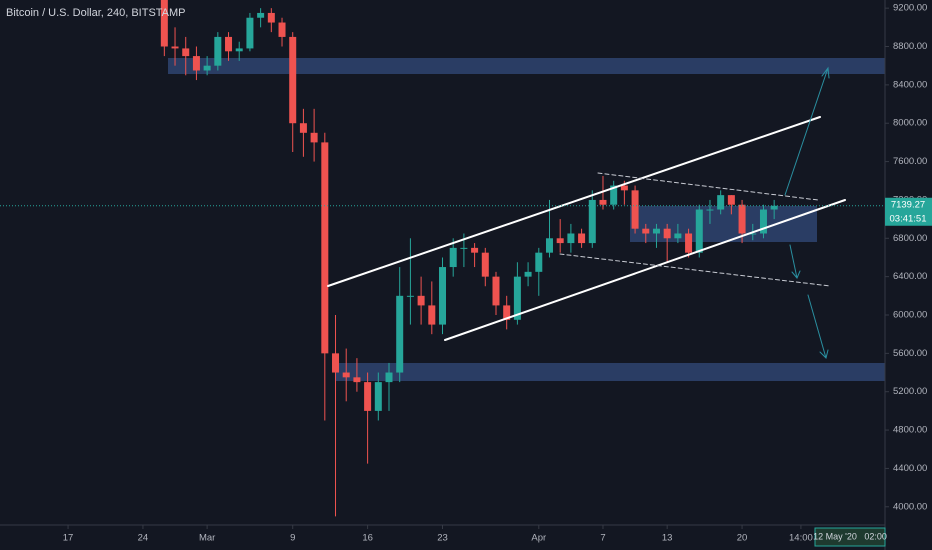 This screenshot has height=550, width=932. Describe the element at coordinates (910, 84) in the screenshot. I see `y-tick-label: 8400.00` at that location.